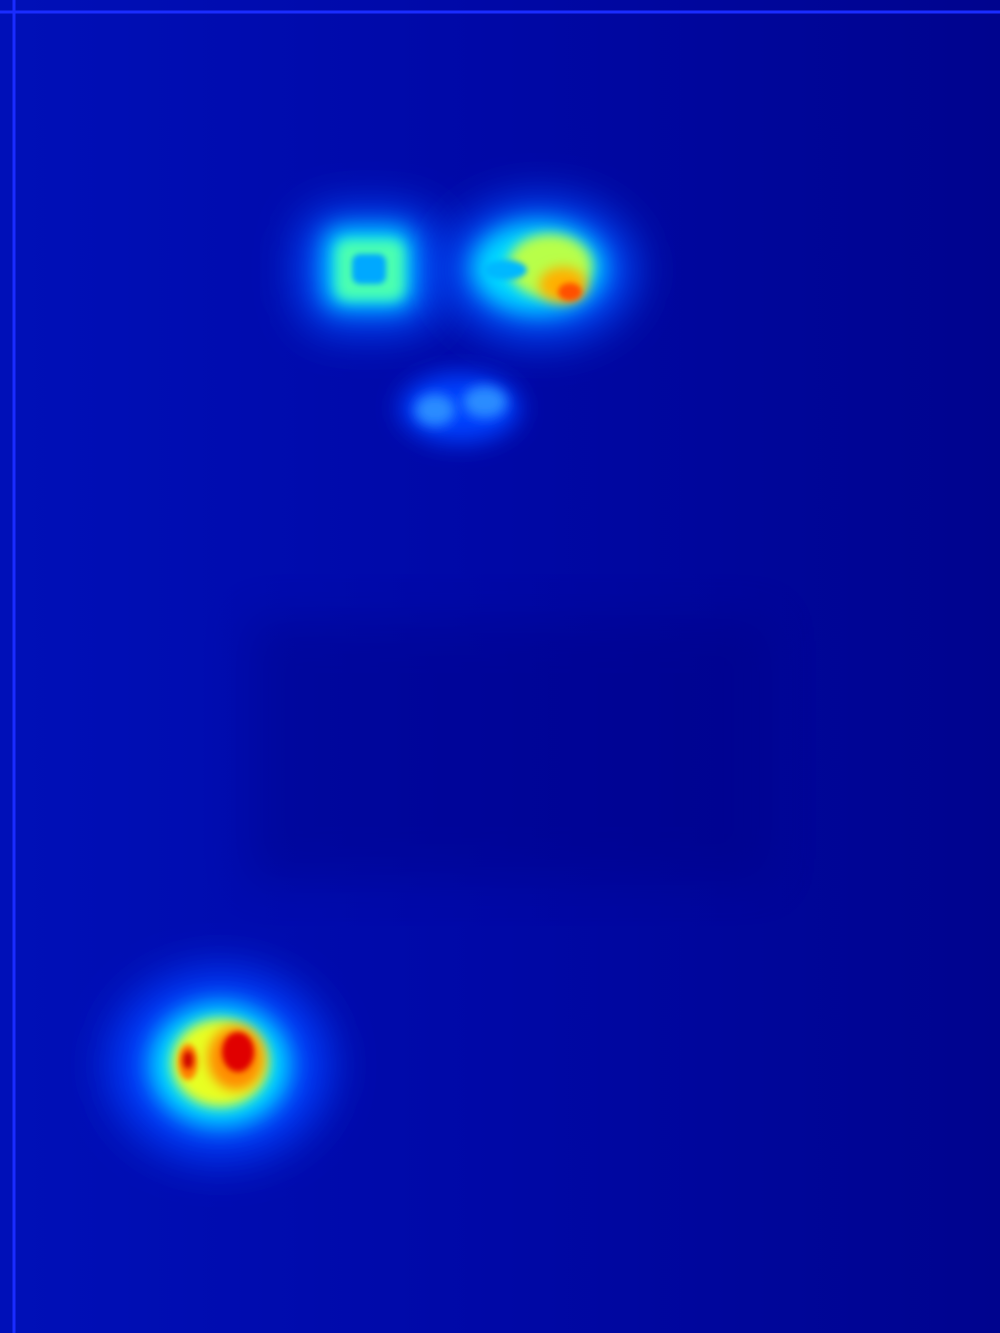 This screenshot has width=1000, height=1333. What do you see at coordinates (220, 1065) in the screenshot?
I see `lower-left-hotspot` at bounding box center [220, 1065].